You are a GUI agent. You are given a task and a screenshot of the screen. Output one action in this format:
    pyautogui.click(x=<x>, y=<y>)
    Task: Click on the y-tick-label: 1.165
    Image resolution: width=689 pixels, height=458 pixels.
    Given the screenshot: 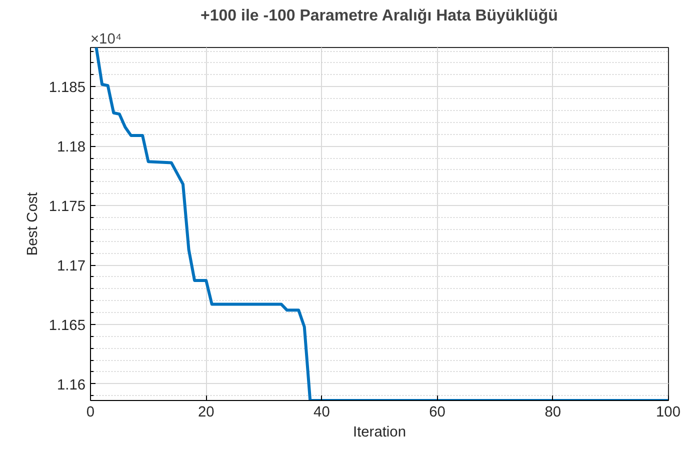 What is the action you would take?
    pyautogui.click(x=67, y=326)
    